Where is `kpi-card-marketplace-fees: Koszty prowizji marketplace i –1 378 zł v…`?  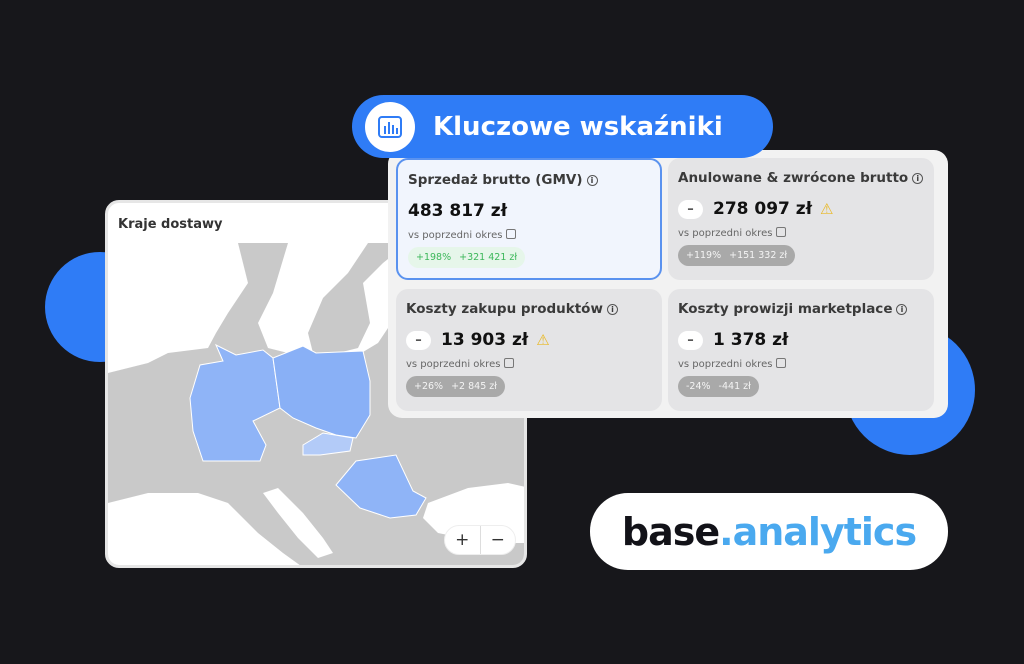
kpi-card-marketplace-fees: Koszty prowizji marketplace i –1 378 zł v… is located at coordinates (801, 350).